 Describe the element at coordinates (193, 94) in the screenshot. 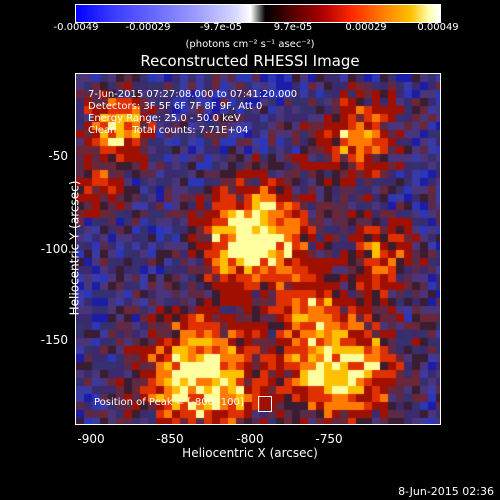

I see `info-time-range: 7-Jun-2015 07:27:08.000 to 07:41:20.000` at that location.